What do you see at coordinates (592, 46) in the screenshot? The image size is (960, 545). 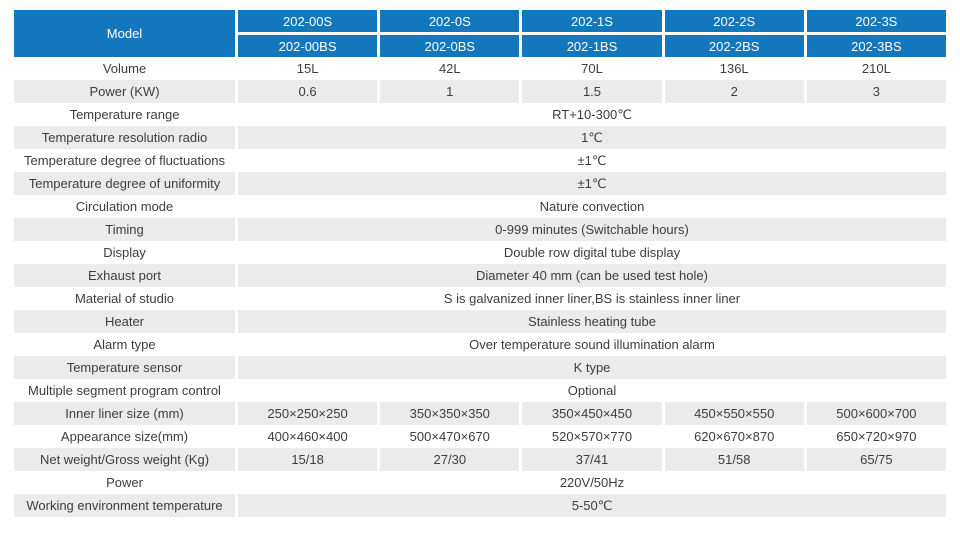 I see `model-header-bottom: 202-1BS` at bounding box center [592, 46].